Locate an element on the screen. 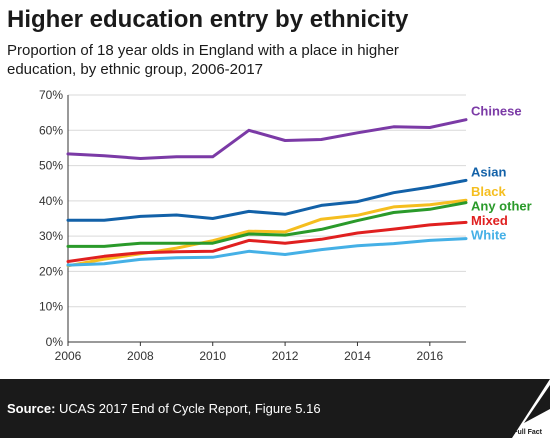 The image size is (550, 443). y-tick-label: 70% is located at coordinates (51, 95).